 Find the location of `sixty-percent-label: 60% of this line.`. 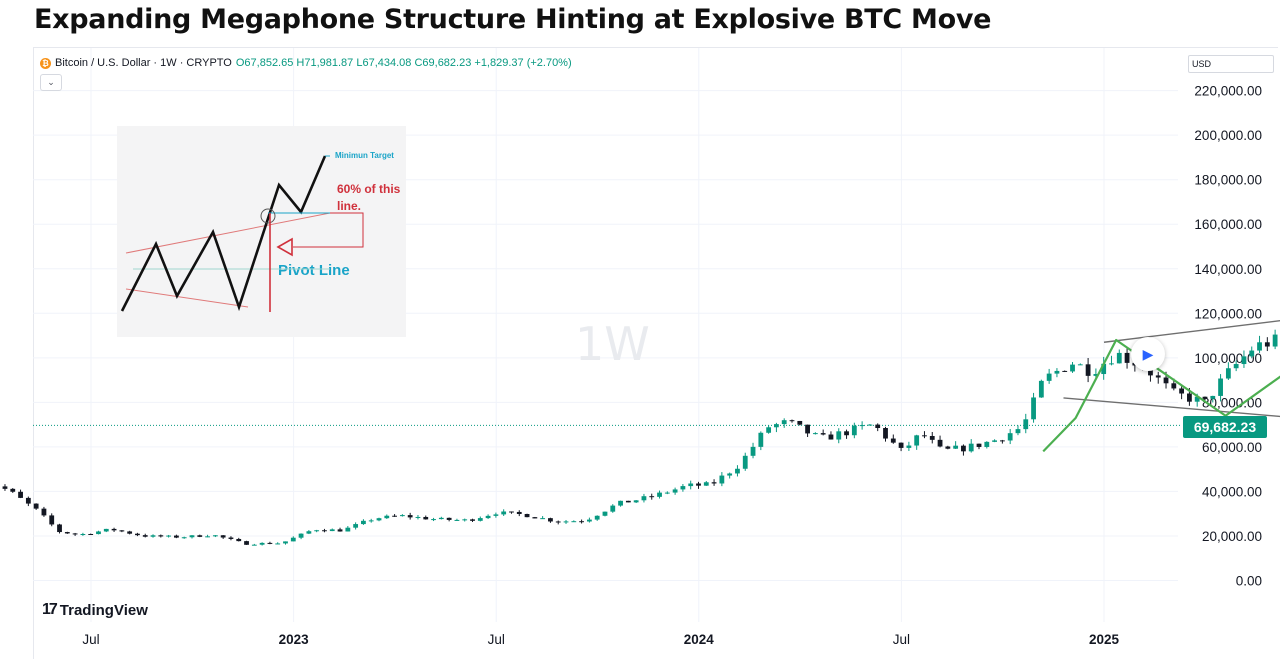

sixty-percent-label: 60% of this line. is located at coordinates (369, 197).